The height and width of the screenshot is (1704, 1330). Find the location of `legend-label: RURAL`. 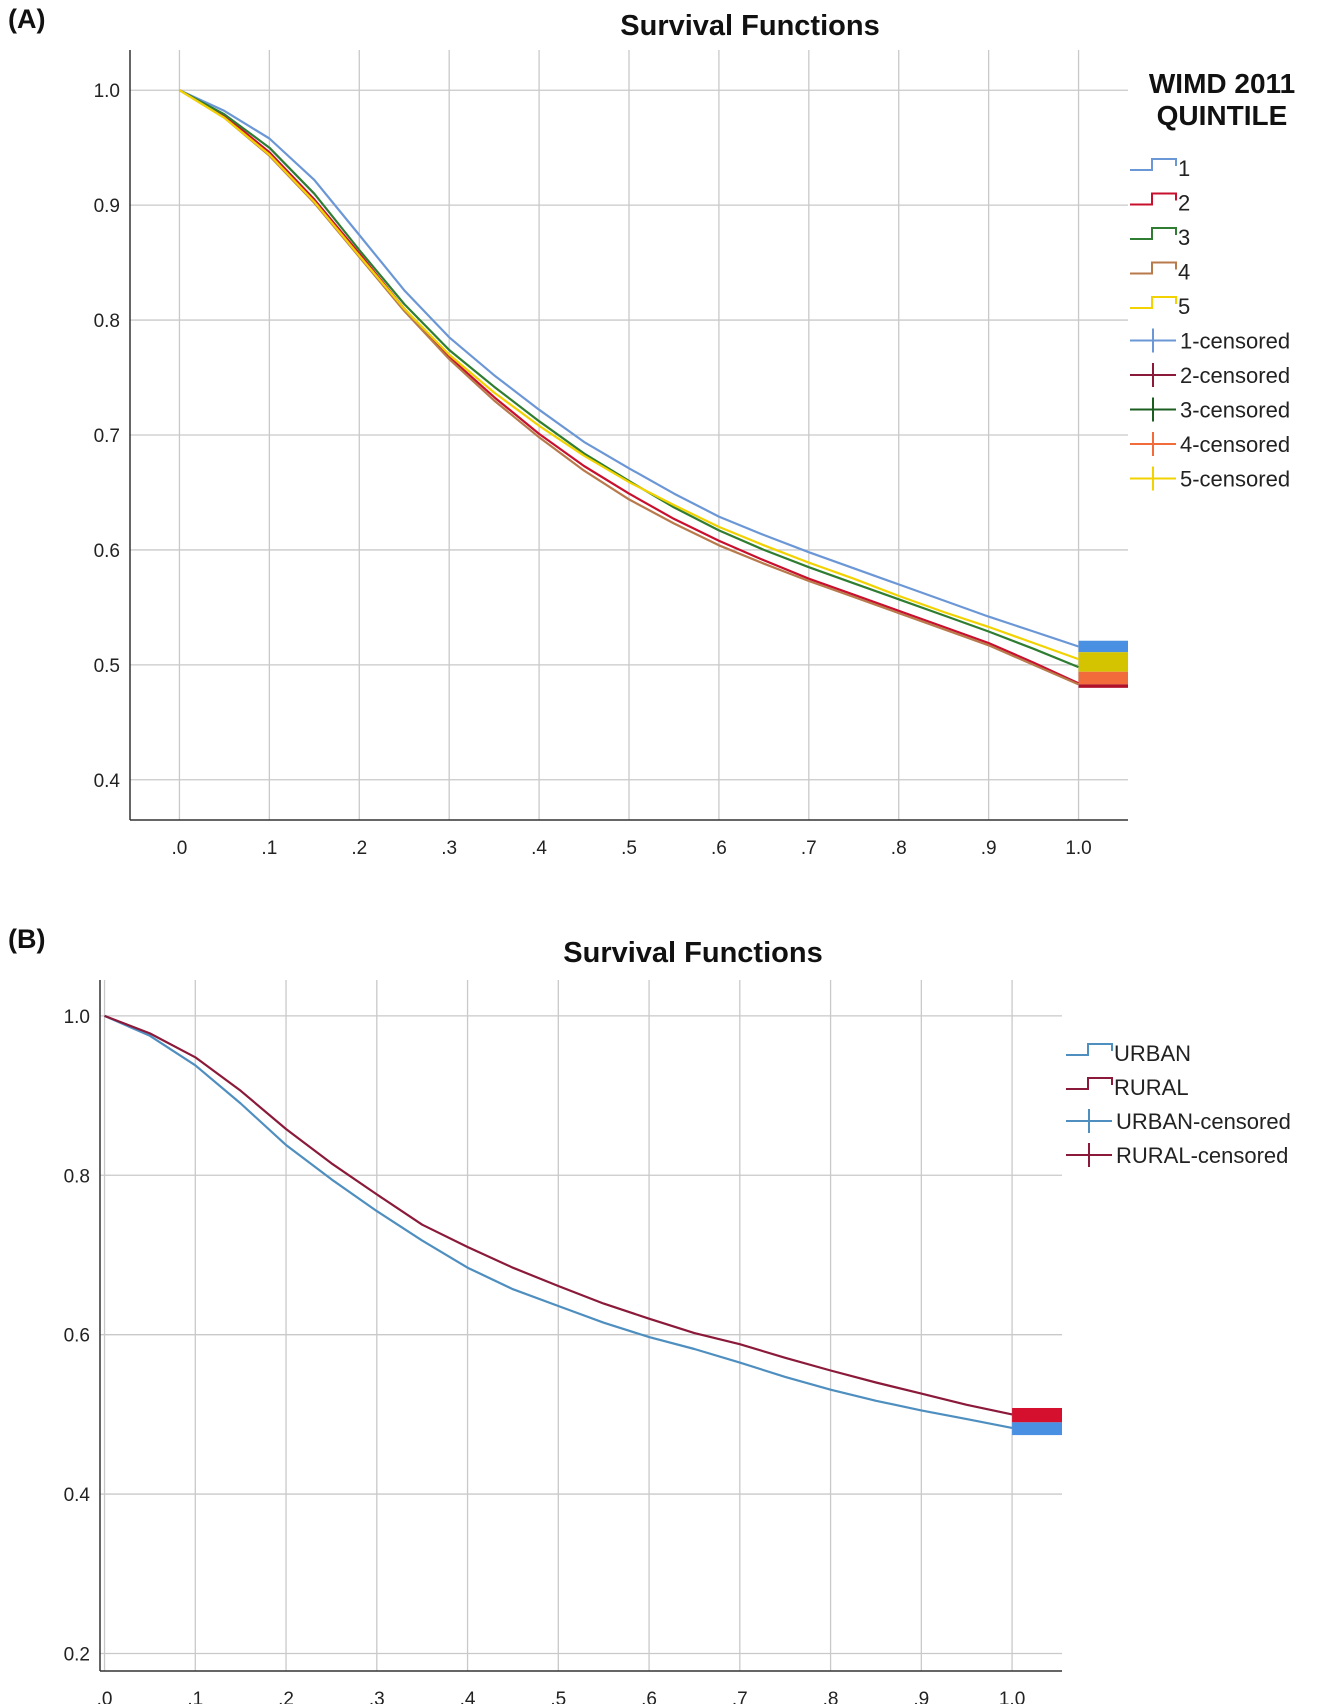

legend-label: RURAL is located at coordinates (1151, 1087).